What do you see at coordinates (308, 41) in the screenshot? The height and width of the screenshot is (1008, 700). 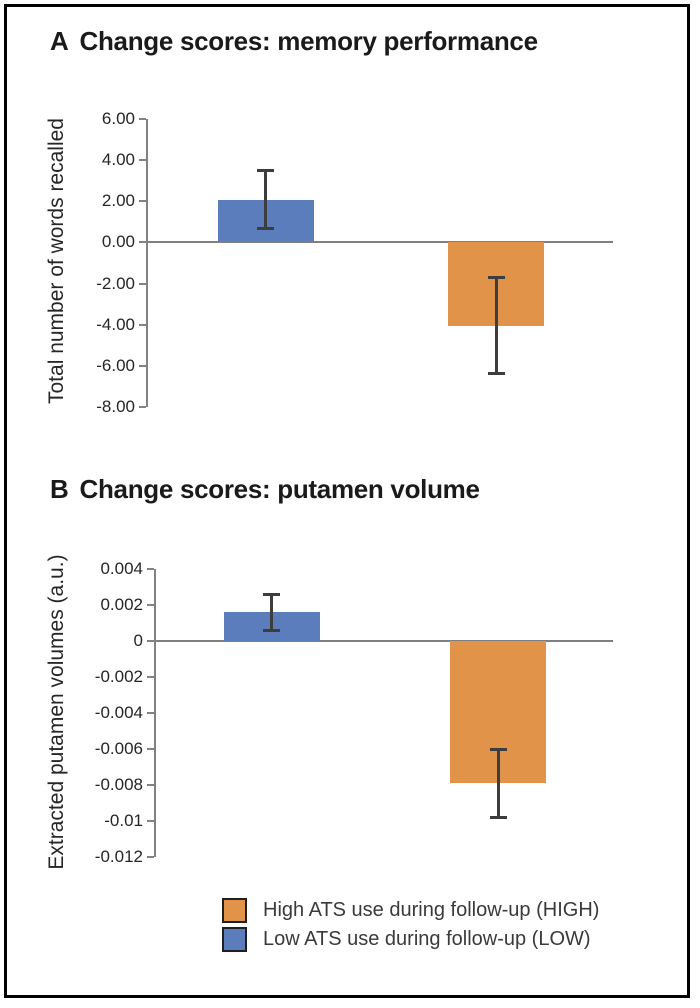 I see `panel-a-title-text: Change scores: memory performance` at bounding box center [308, 41].